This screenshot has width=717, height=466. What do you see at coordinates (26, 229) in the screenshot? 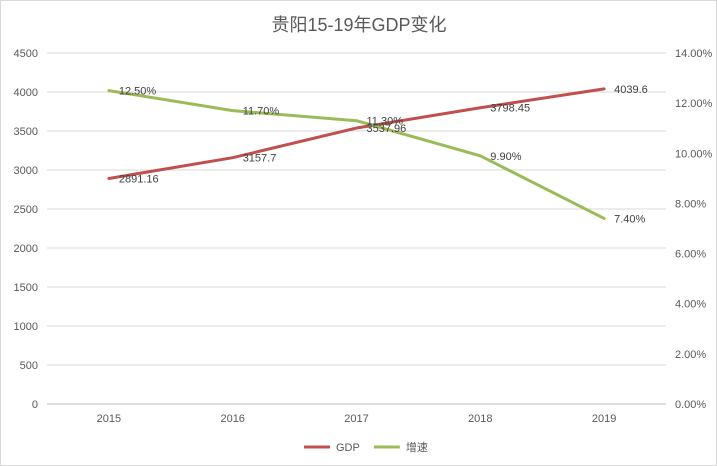
I see `left-y-axis: 0 500 1000 1500 2000 2500 3000 3500 4000 4500` at bounding box center [26, 229].